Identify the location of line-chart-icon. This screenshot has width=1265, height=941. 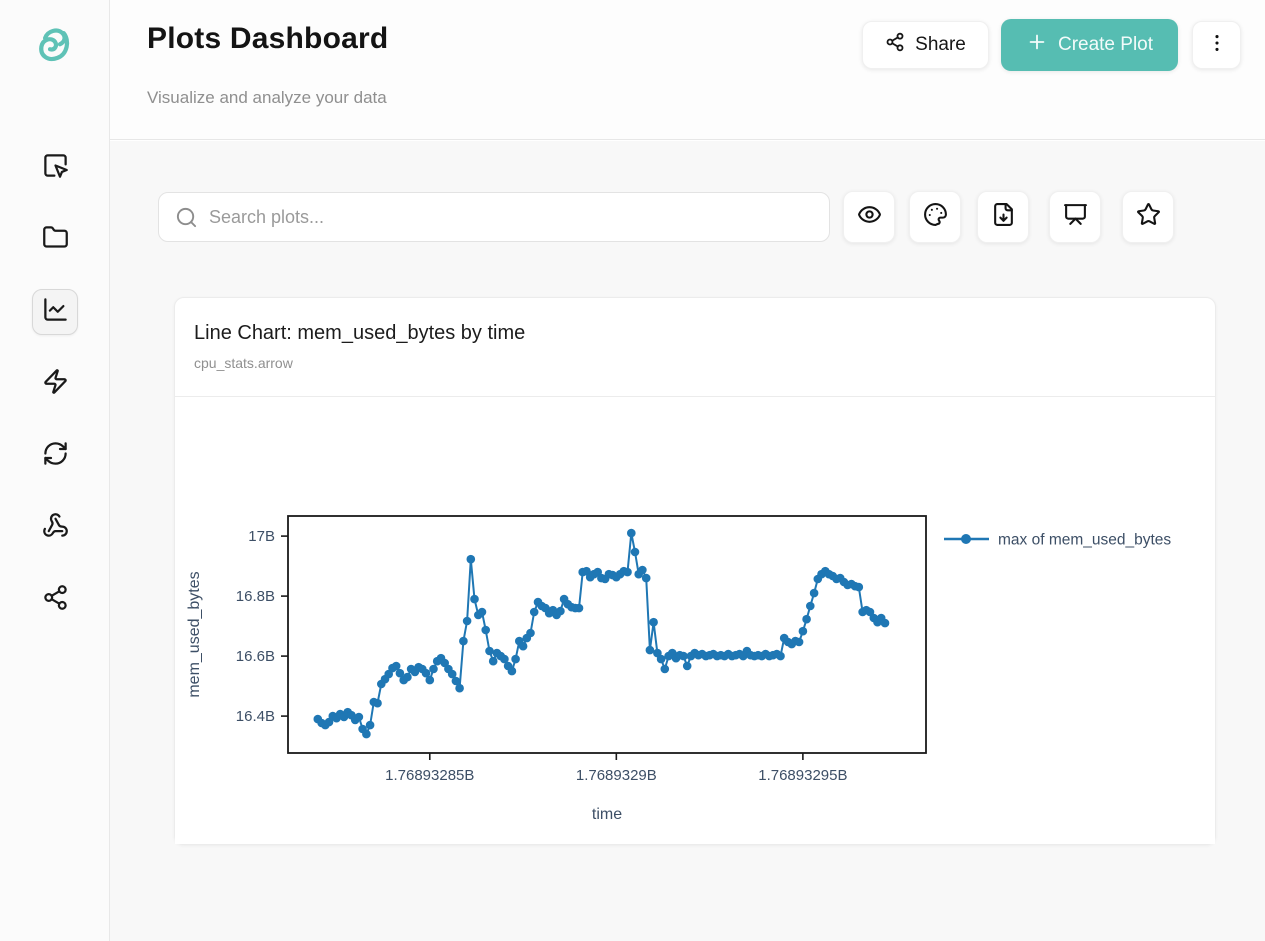
(55, 312).